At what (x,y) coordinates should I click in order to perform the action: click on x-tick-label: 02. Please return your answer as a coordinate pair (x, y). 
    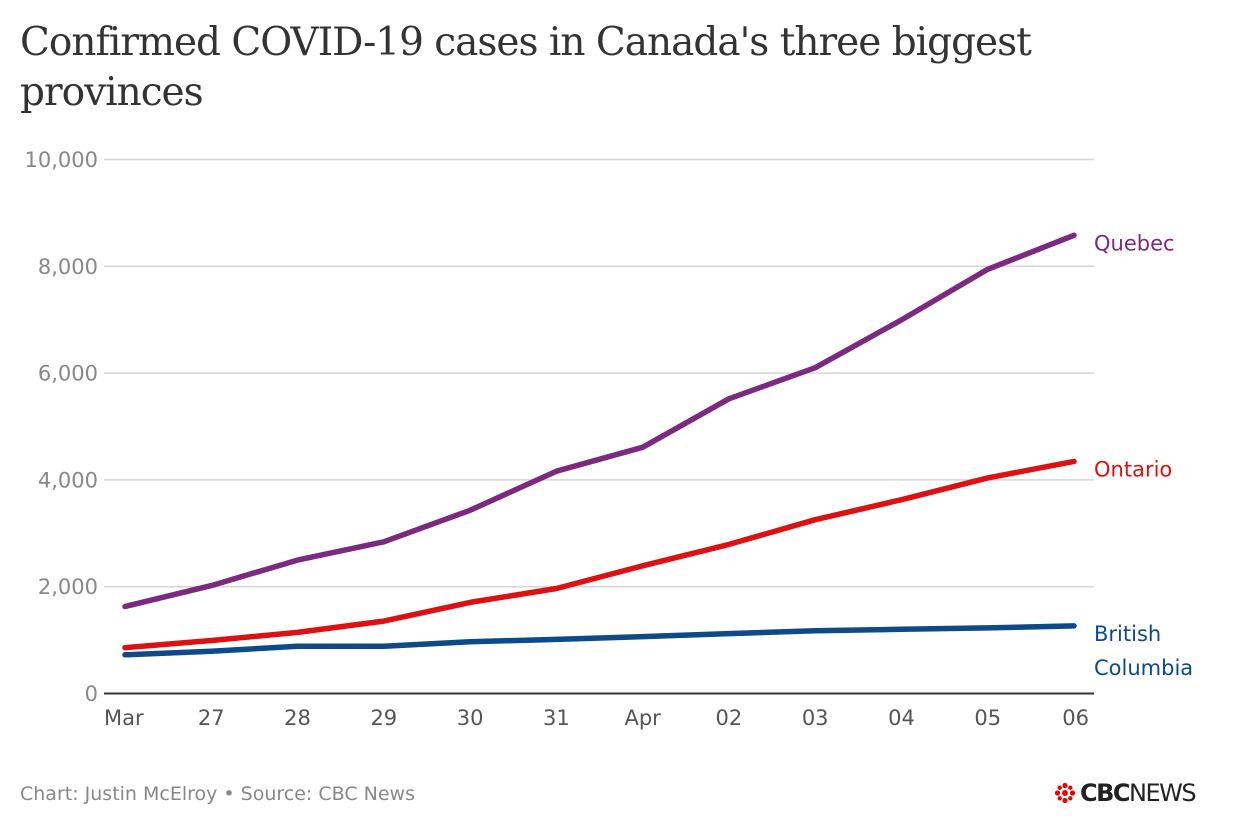
    Looking at the image, I should click on (729, 718).